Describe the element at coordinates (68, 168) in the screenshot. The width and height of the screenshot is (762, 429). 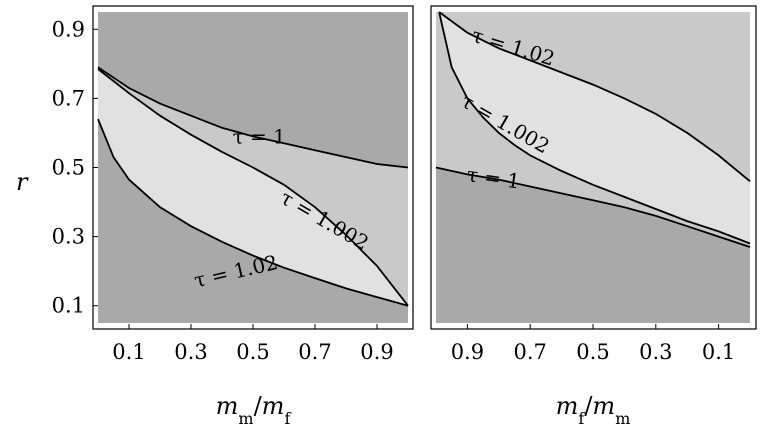
I see `left-y-tick-label: 0.5` at that location.